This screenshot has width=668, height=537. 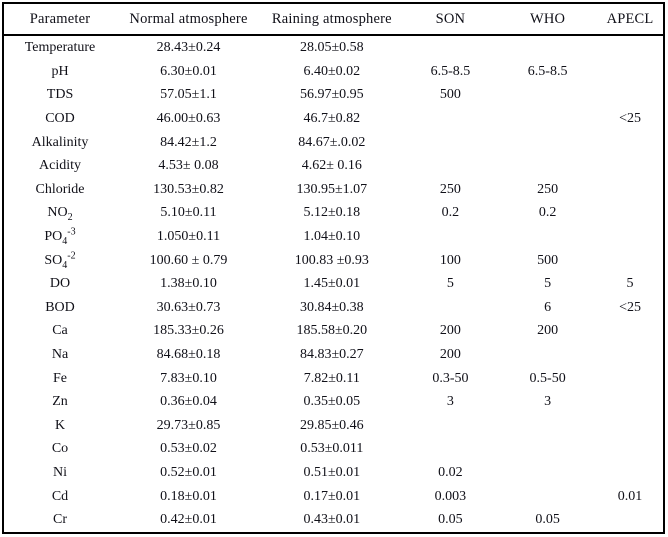 I want to click on parameter-cell: BOD, so click(x=60, y=308).